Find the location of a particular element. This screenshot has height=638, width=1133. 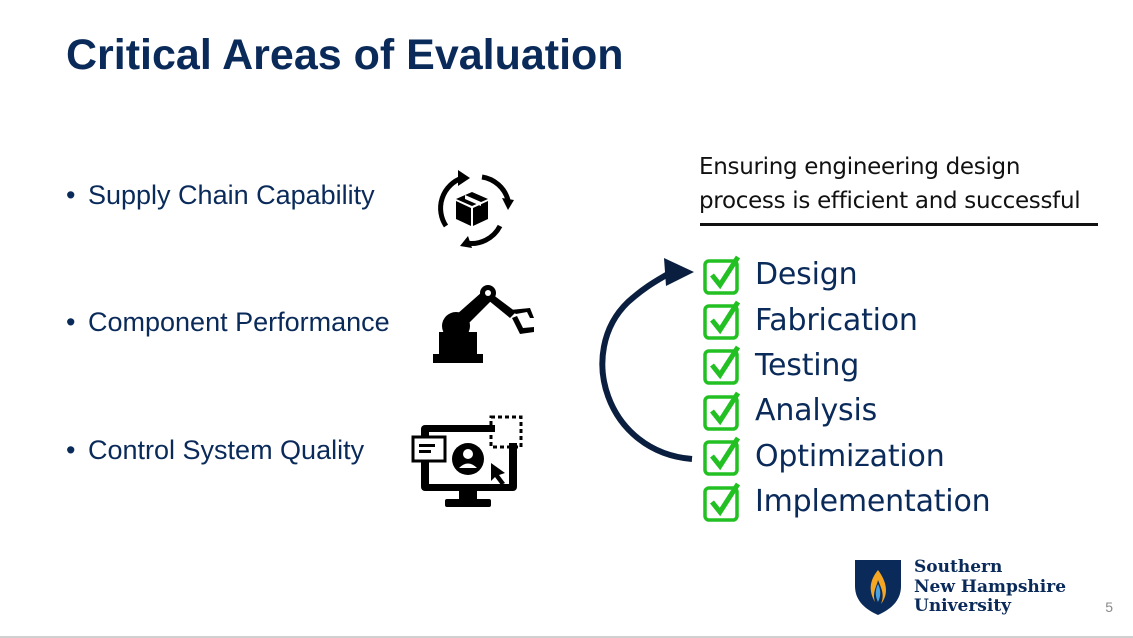

header-underline is located at coordinates (899, 224).